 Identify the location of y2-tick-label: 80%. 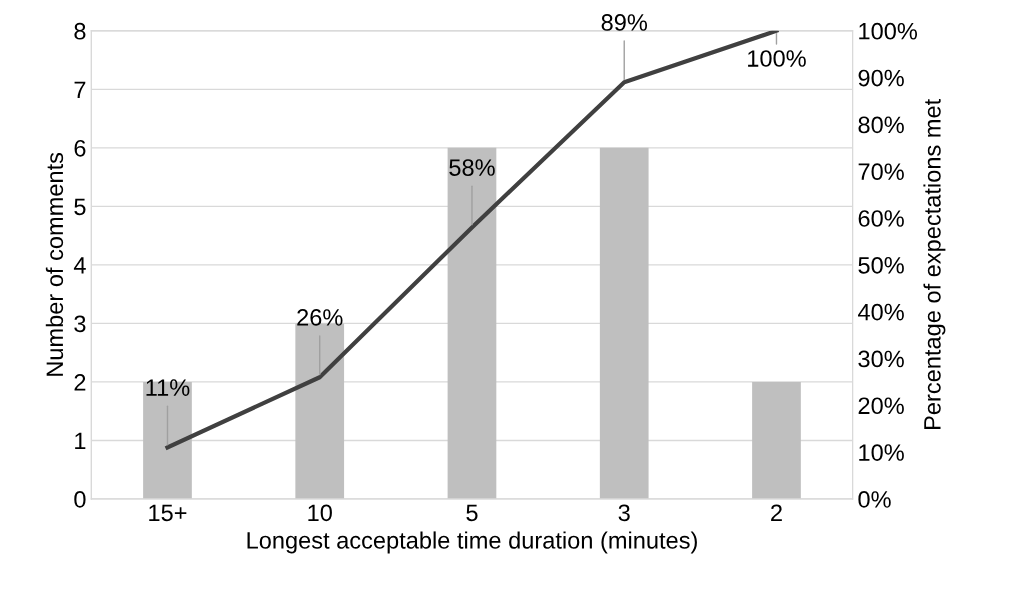
(881, 125).